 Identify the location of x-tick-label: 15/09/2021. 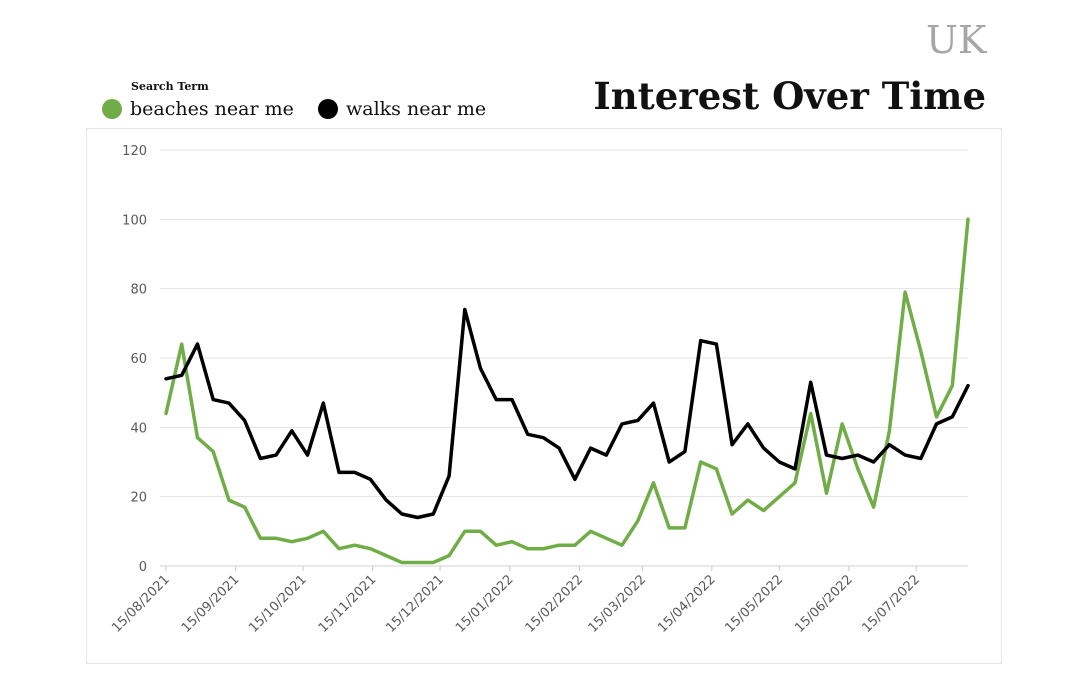
(211, 604).